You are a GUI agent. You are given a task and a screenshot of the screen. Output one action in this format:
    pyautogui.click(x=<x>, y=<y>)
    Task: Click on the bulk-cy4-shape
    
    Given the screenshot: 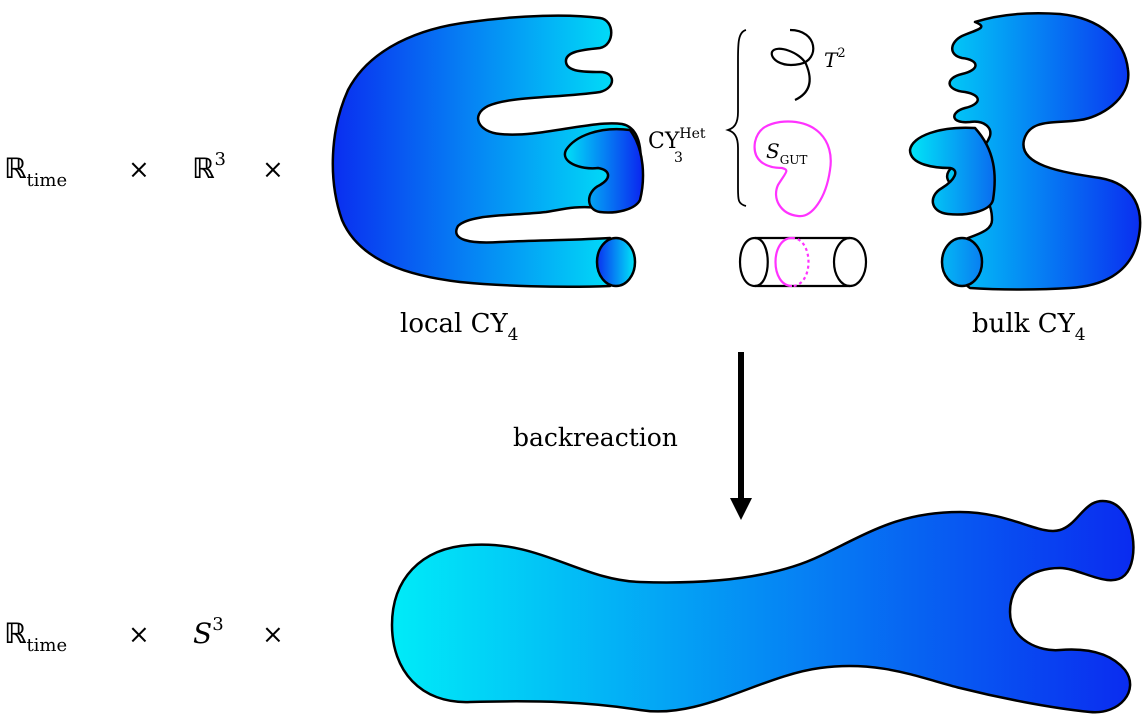 What is the action you would take?
    pyautogui.click(x=1025, y=151)
    